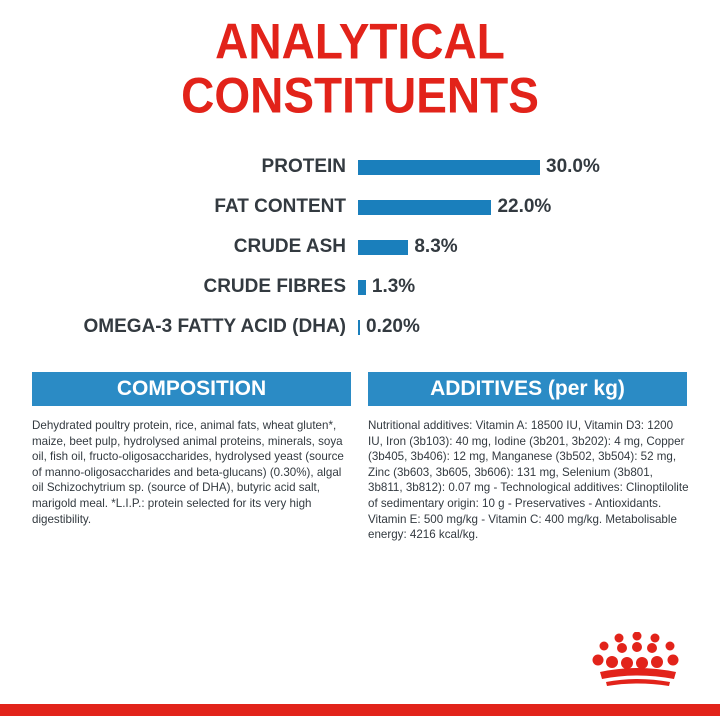 This screenshot has height=716, width=720. What do you see at coordinates (436, 246) in the screenshot?
I see `constituent-value: 8.3%` at bounding box center [436, 246].